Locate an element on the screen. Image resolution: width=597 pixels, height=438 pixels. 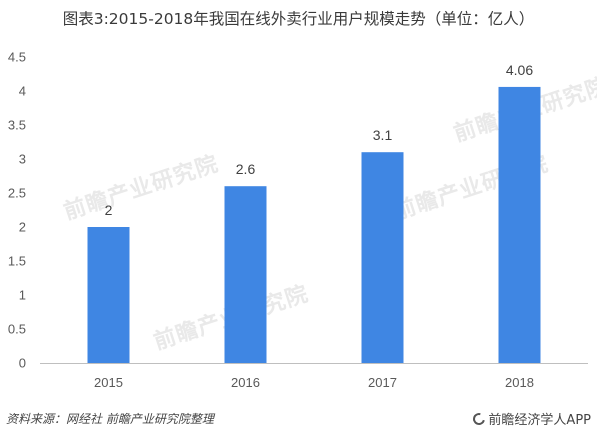
y-tick-label: 1 is located at coordinates (22, 295).